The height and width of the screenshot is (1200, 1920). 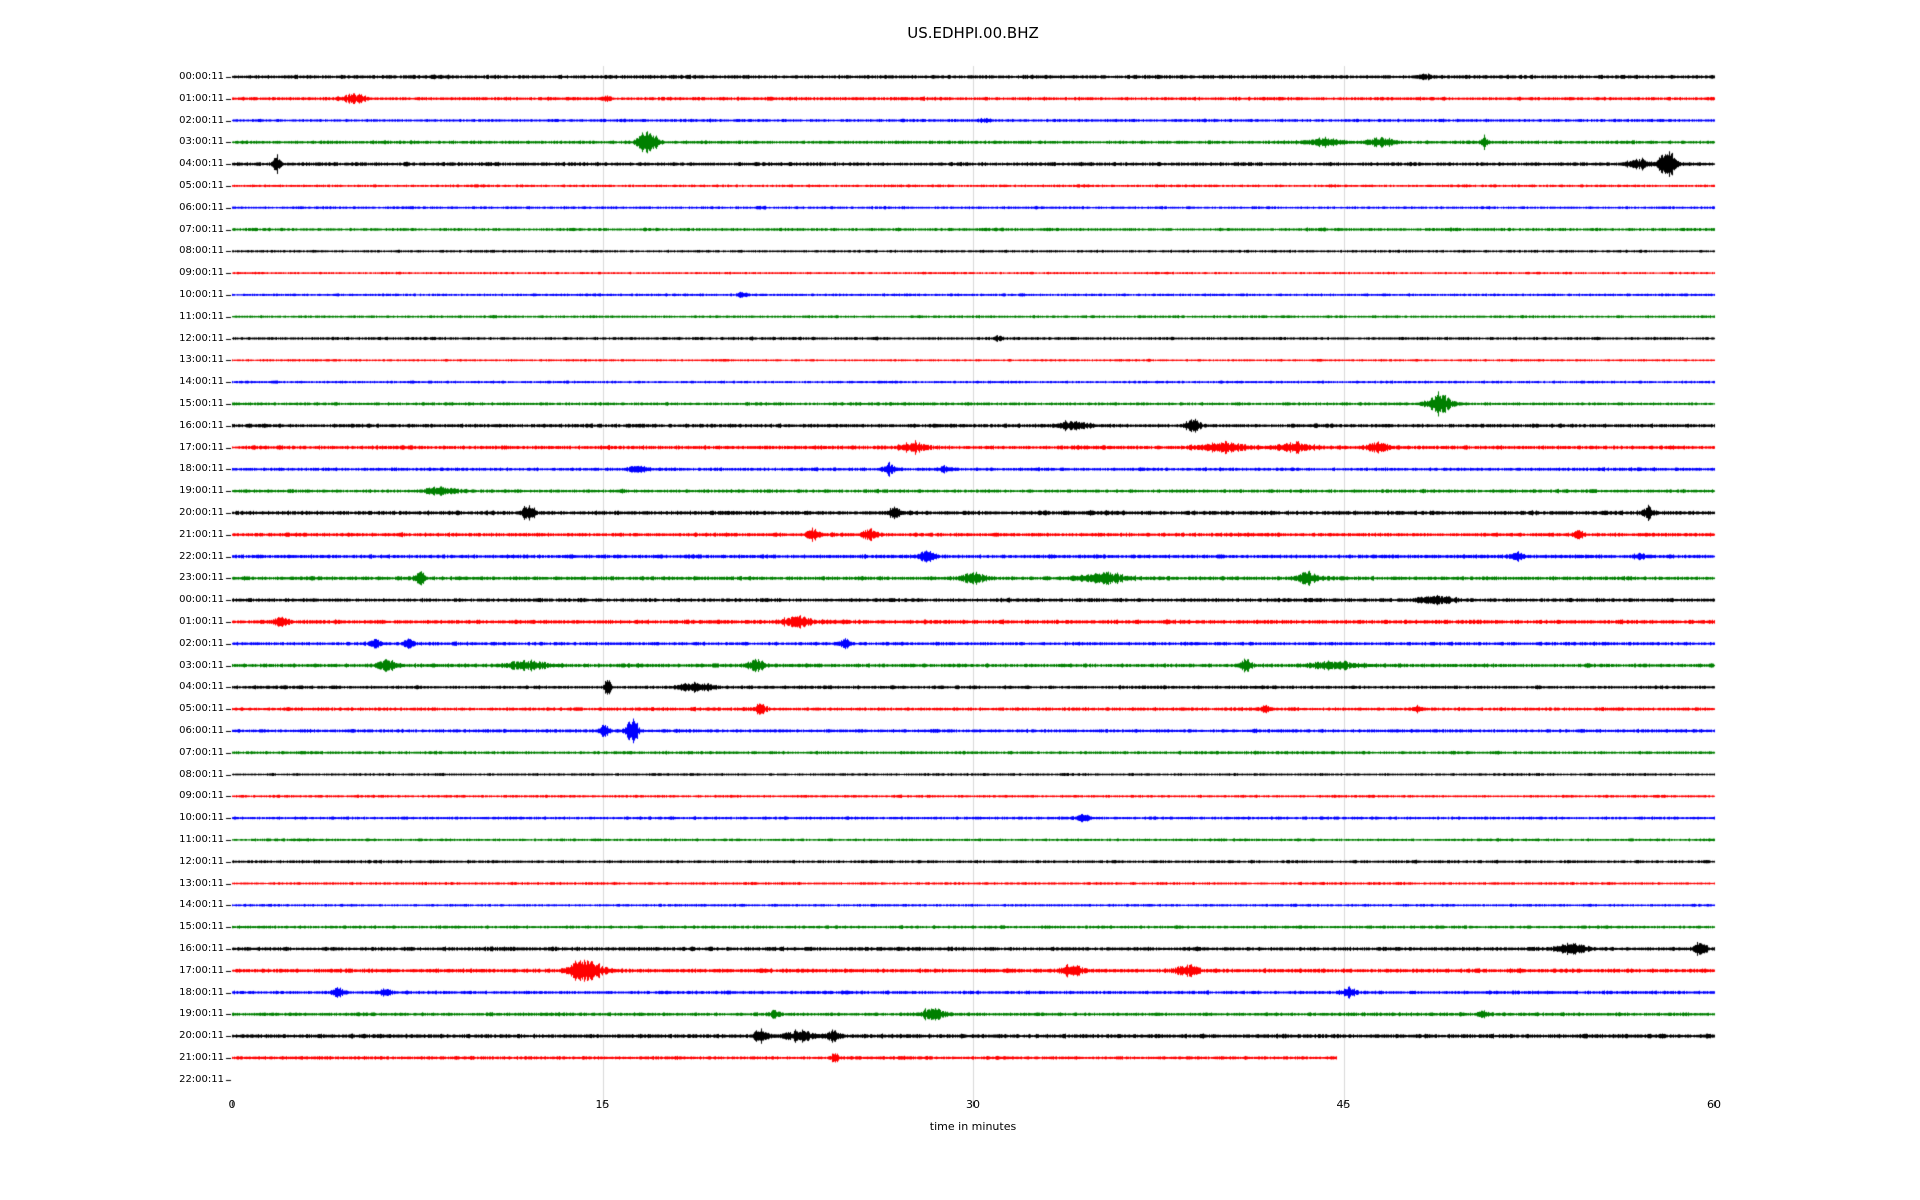 I want to click on x-tick-label: 0, so click(x=232, y=1104).